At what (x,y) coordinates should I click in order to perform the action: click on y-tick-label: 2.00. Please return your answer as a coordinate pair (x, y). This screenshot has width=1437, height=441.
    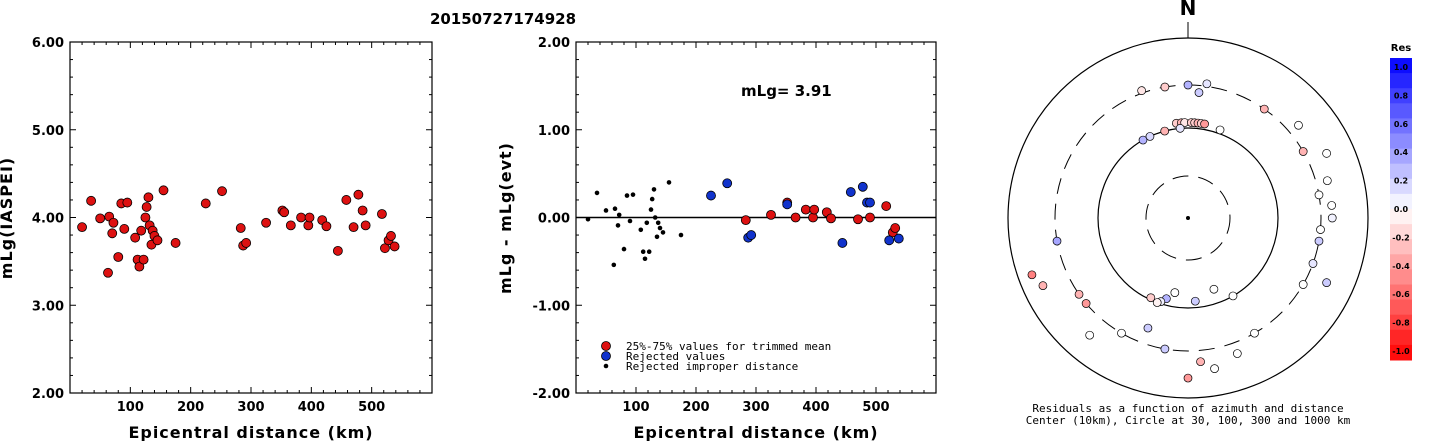
    Looking at the image, I should click on (48, 394).